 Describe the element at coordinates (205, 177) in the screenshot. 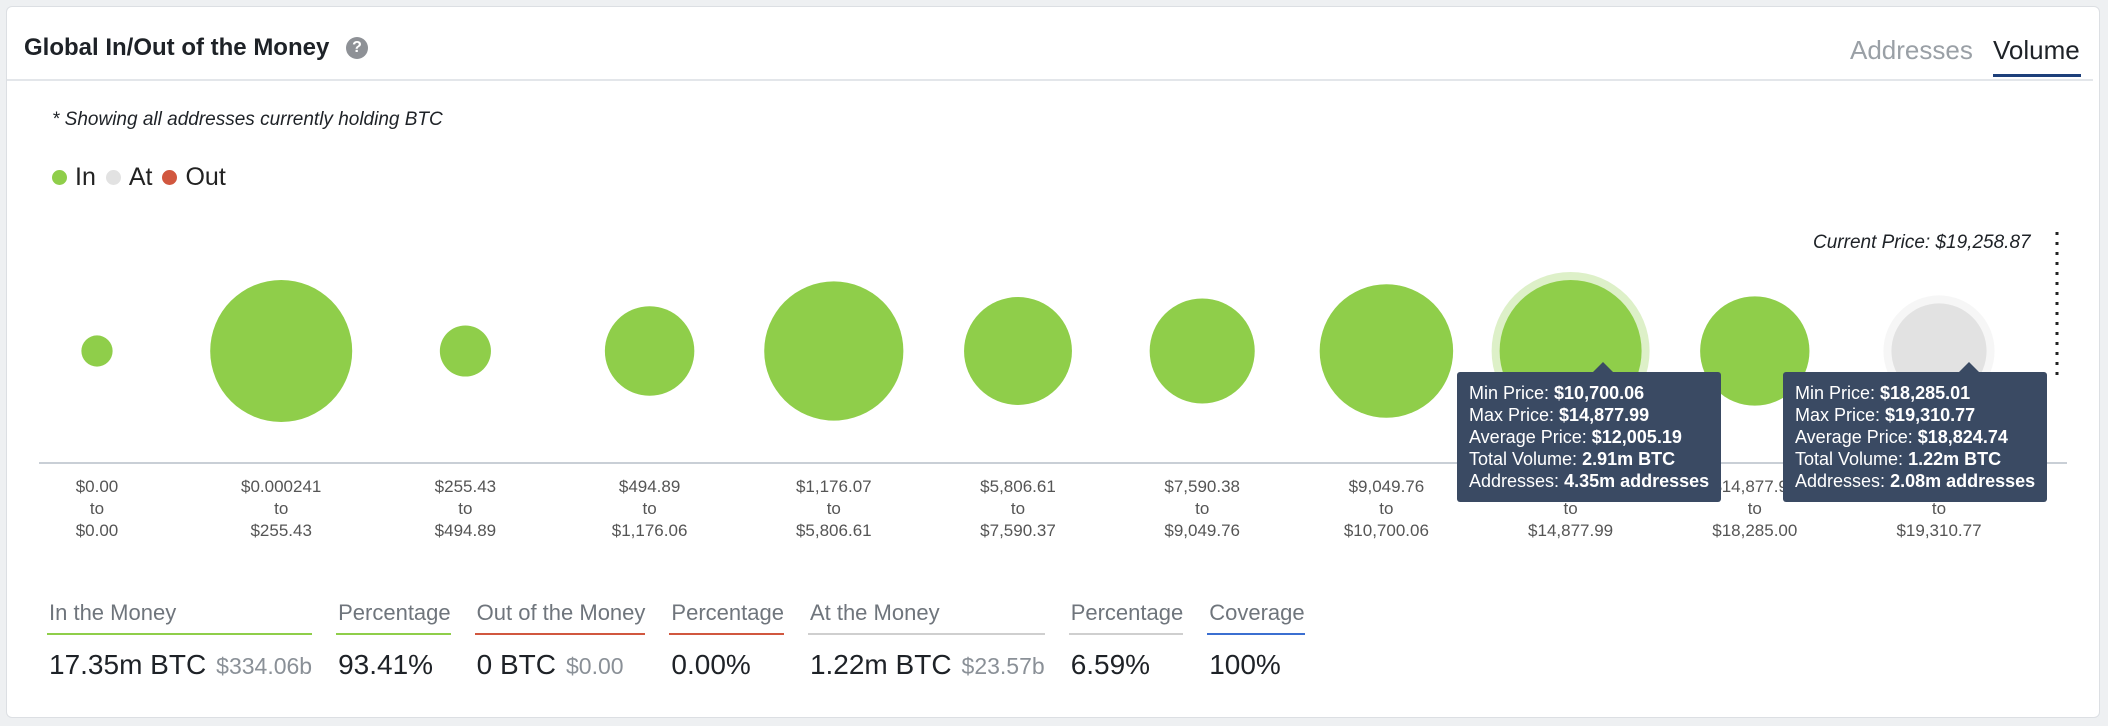

I see `legend-out-label: Out` at that location.